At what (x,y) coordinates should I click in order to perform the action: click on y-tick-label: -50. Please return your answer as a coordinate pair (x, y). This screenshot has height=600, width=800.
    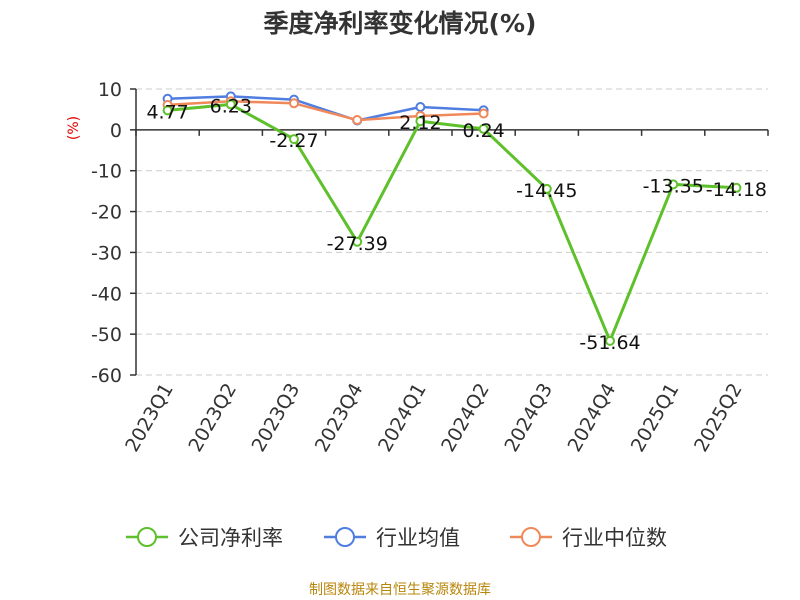
    Looking at the image, I should click on (106, 335).